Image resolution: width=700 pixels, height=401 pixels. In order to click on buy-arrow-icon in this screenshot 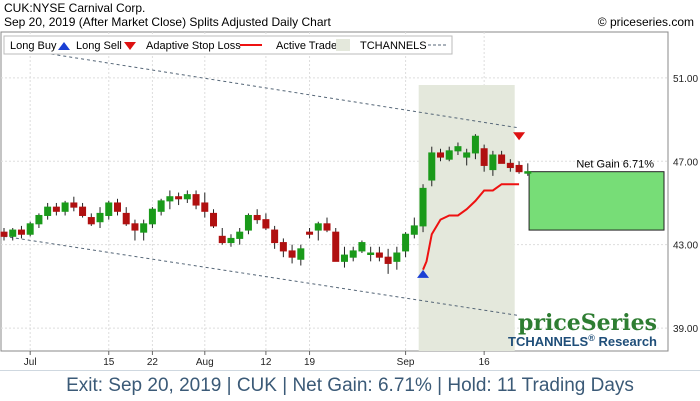, I will do `click(423, 273)`.